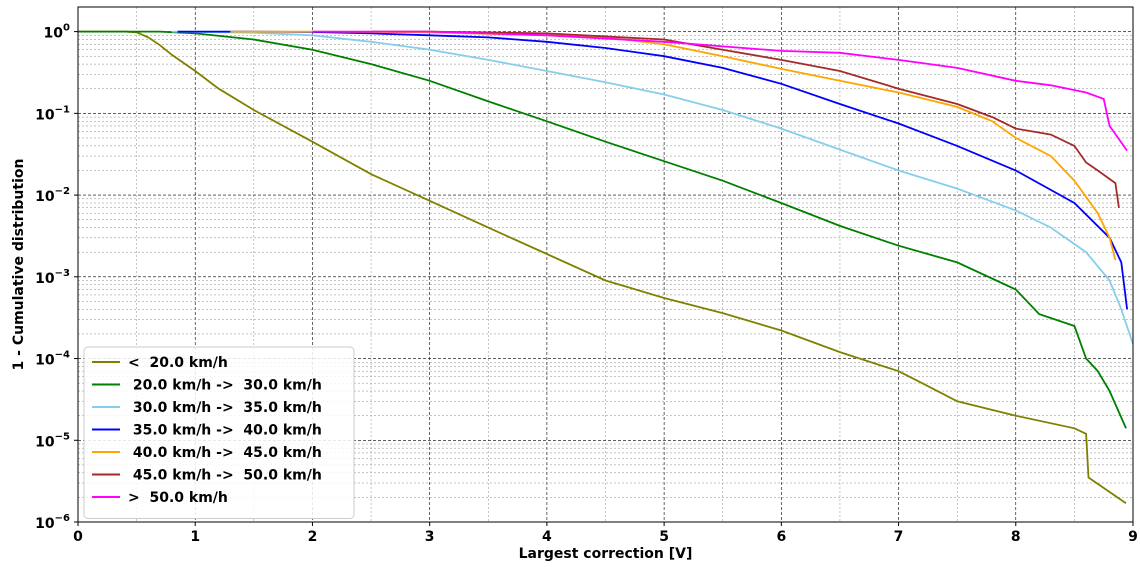  I want to click on y-tick-label: 10⁻², so click(52, 195).